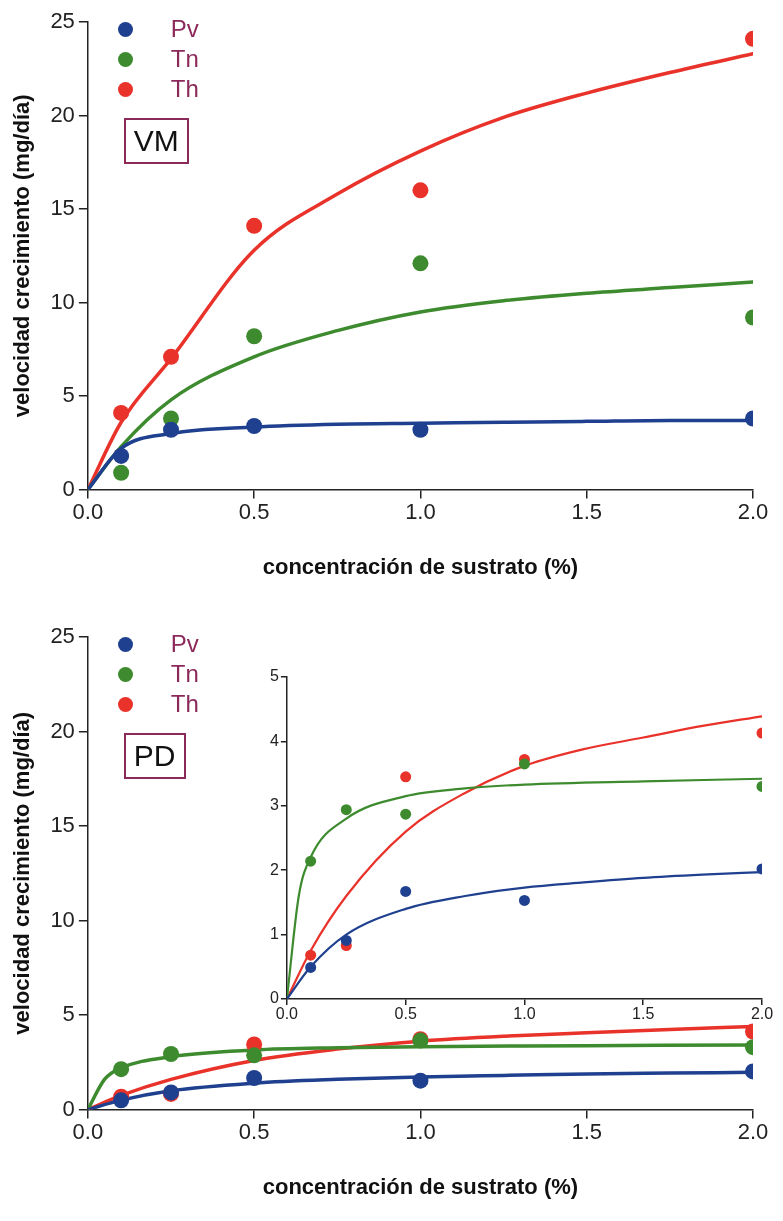 Image resolution: width=783 pixels, height=1221 pixels. I want to click on y-tick-label: 4, so click(274, 740).